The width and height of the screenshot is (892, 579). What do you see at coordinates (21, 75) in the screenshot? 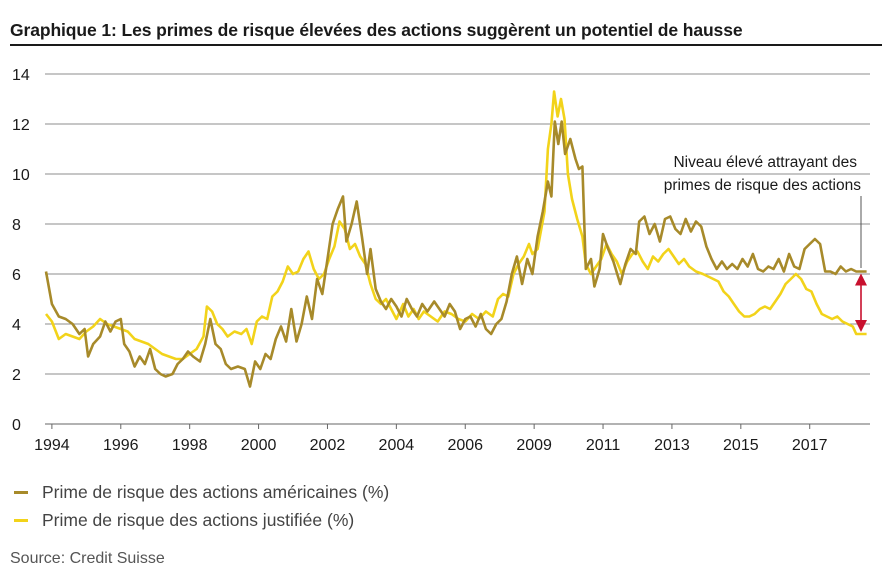
I see `y-tick-label: 14` at bounding box center [21, 75].